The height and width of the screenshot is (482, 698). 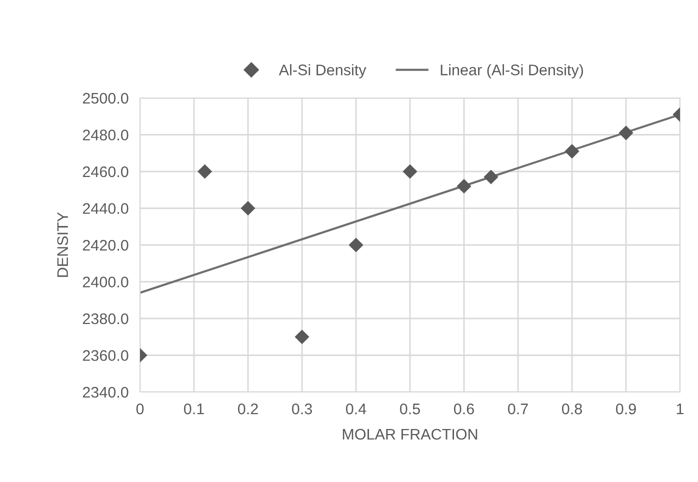 I want to click on x-tick-label: 1, so click(x=680, y=409).